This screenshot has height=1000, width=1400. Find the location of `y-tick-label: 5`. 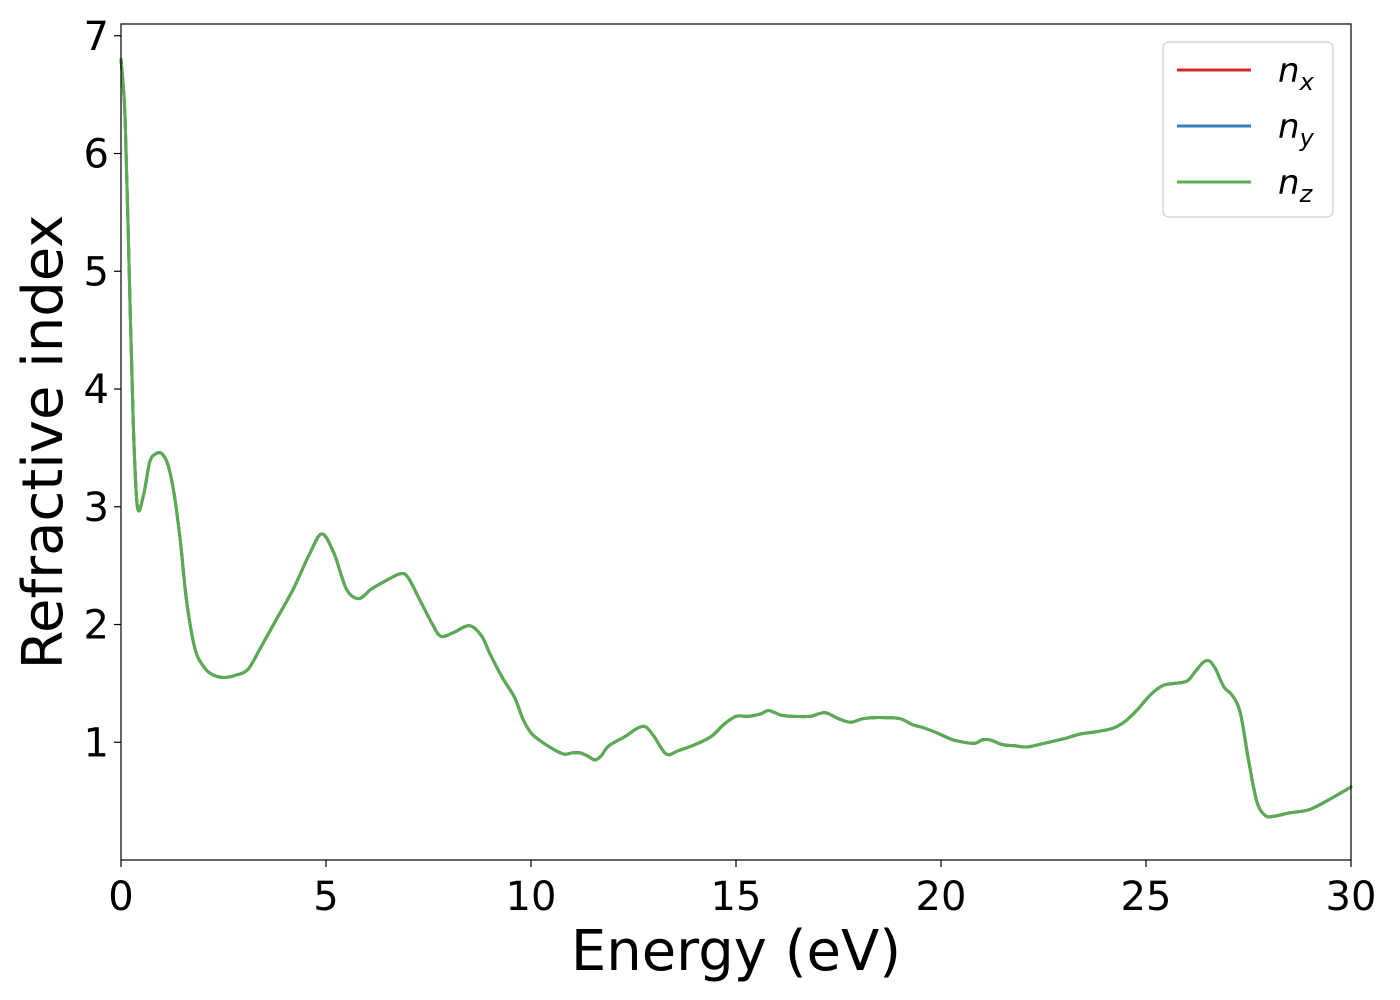

y-tick-label: 5 is located at coordinates (96, 272).